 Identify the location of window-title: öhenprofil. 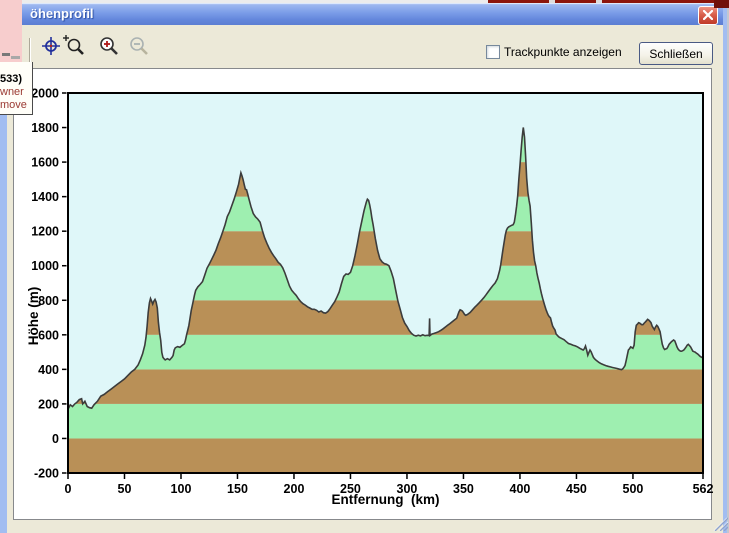
(62, 13).